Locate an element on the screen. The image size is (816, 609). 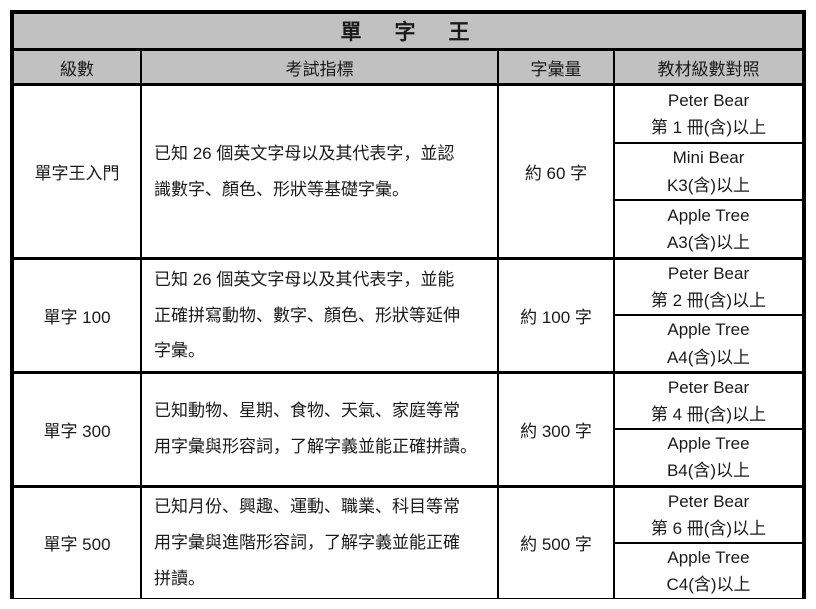
material-entry: Apple Tree A3(含)以上 is located at coordinates (708, 228).